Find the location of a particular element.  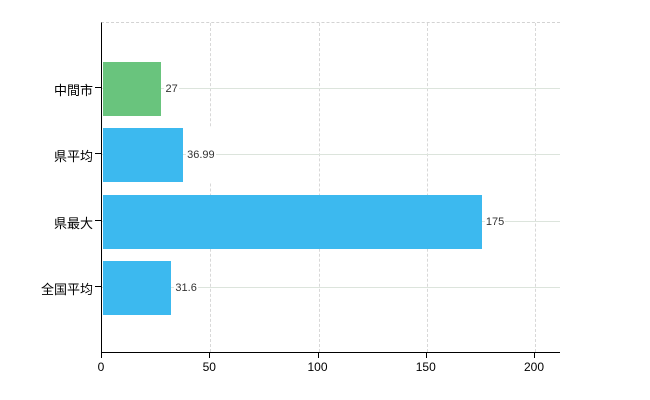

bar-value-label: 175 is located at coordinates (495, 221).